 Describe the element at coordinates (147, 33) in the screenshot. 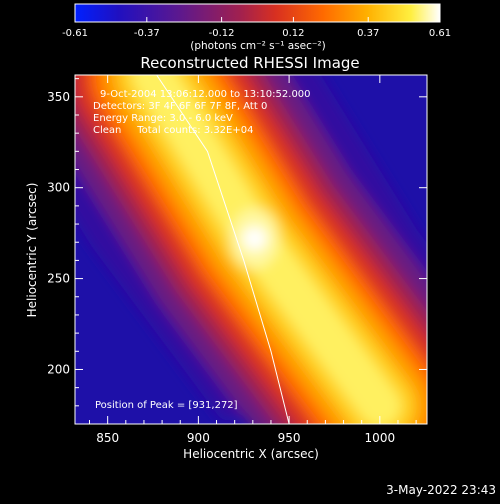

I see `colorbar-tick-label: -0.37` at that location.